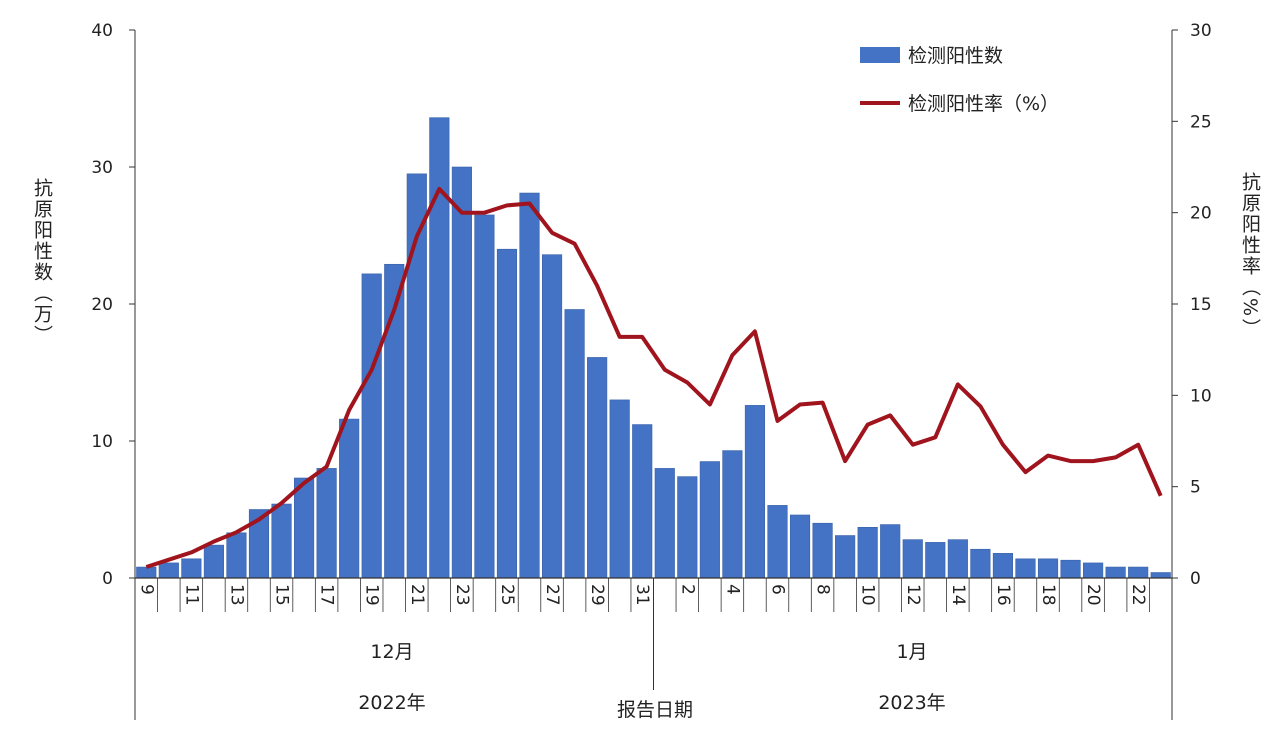  Describe the element at coordinates (911, 652) in the screenshot. I see `month-label-jan: 1月` at that location.